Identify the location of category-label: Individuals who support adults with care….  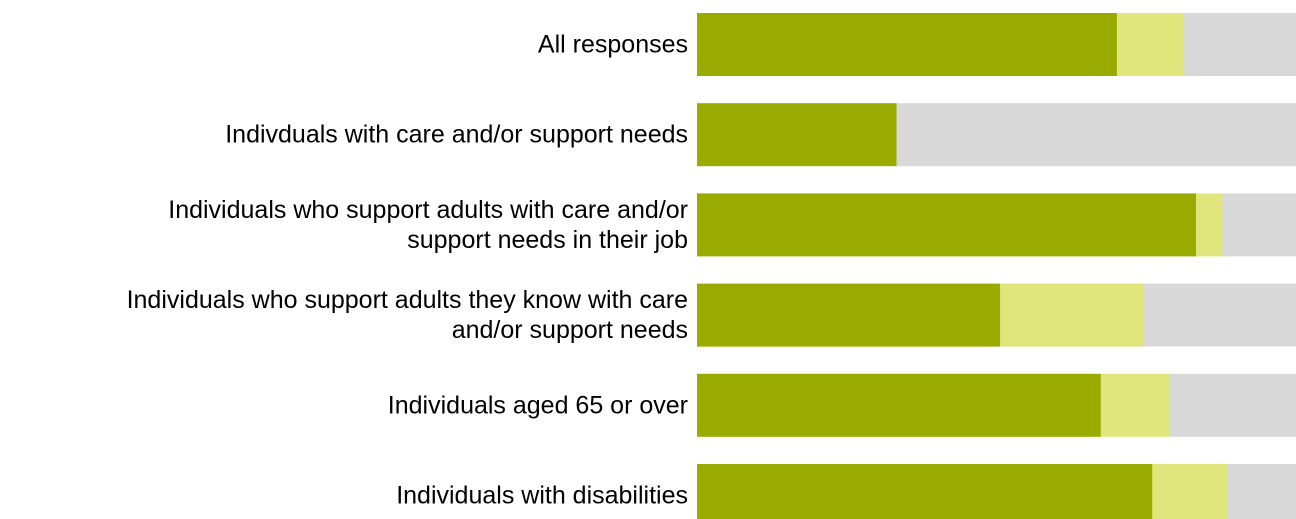
(428, 225).